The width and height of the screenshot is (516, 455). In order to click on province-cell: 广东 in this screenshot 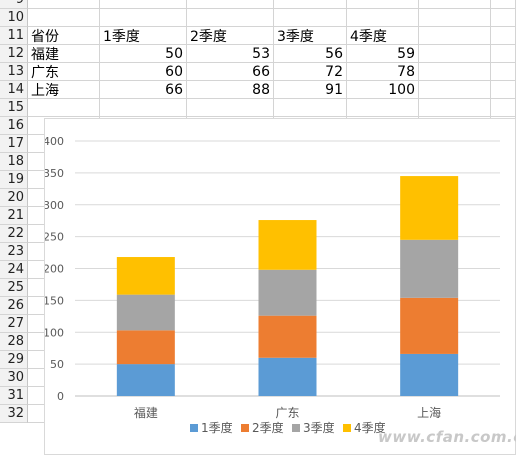, I will do `click(64, 72)`.